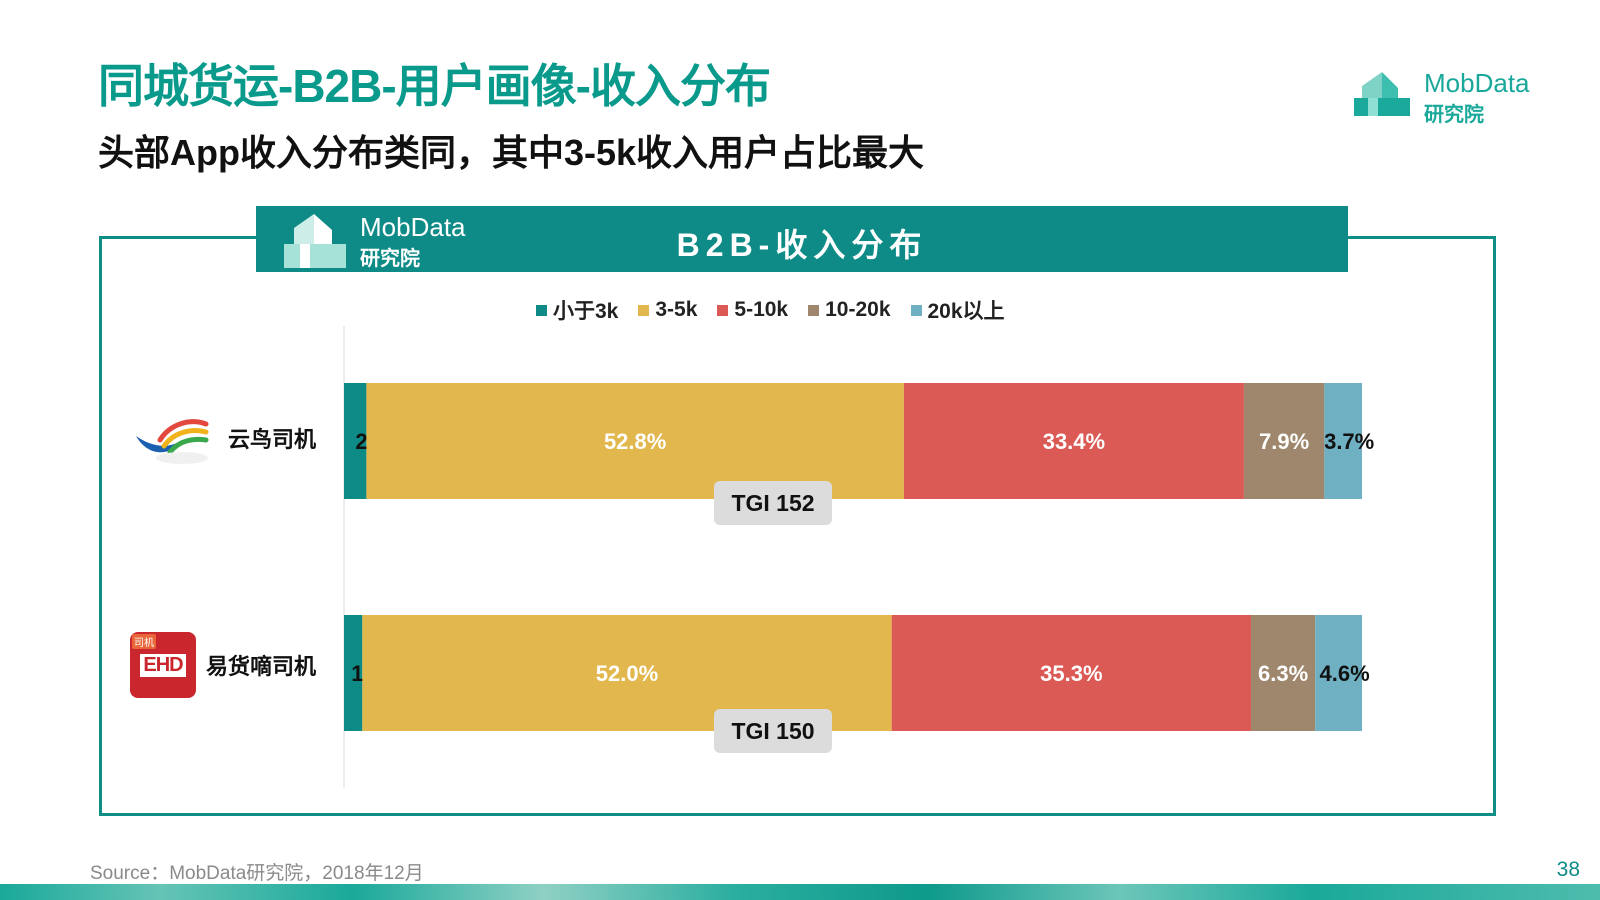 This screenshot has height=900, width=1600. I want to click on legend-item-3-5k: 3-5k, so click(667, 310).